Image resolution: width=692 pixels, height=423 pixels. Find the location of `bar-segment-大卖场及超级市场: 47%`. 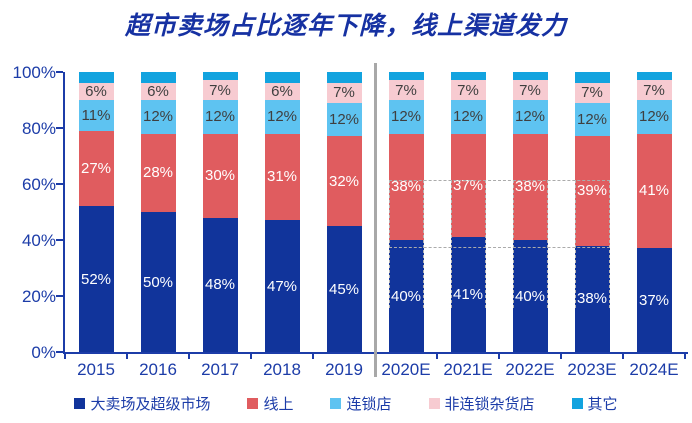

bar-segment-大卖场及超级市场: 47% is located at coordinates (282, 286).